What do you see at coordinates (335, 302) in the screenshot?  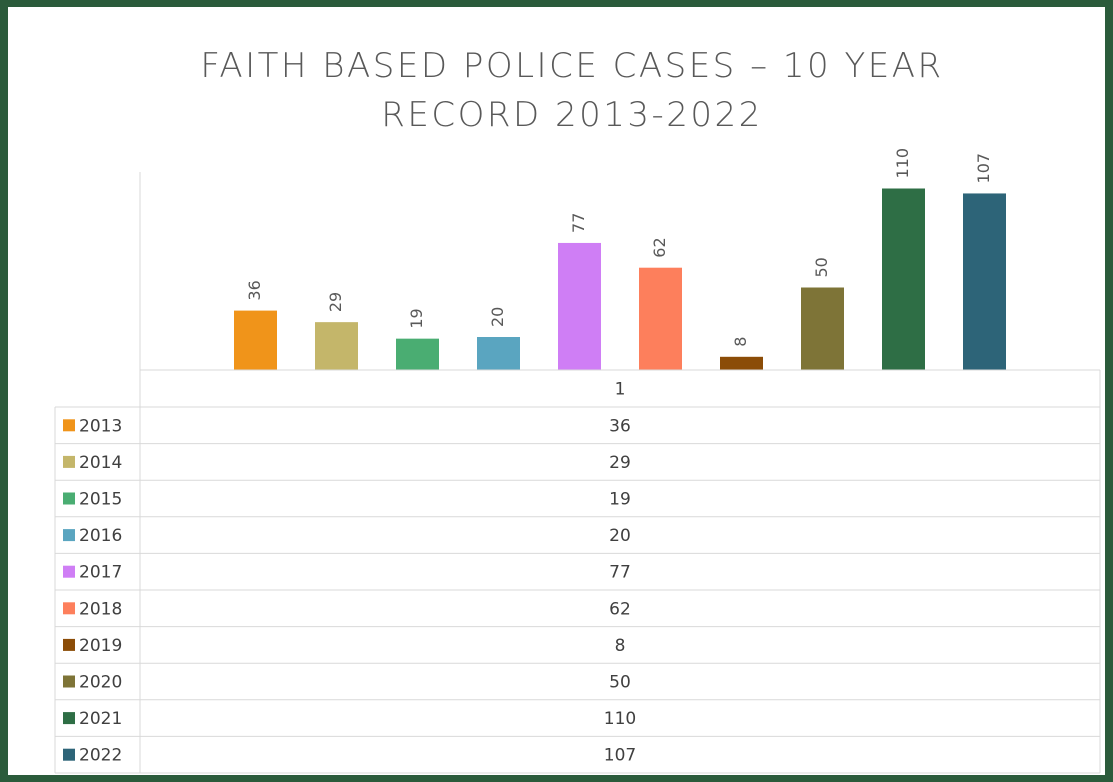 I see `data-label: 29` at bounding box center [335, 302].